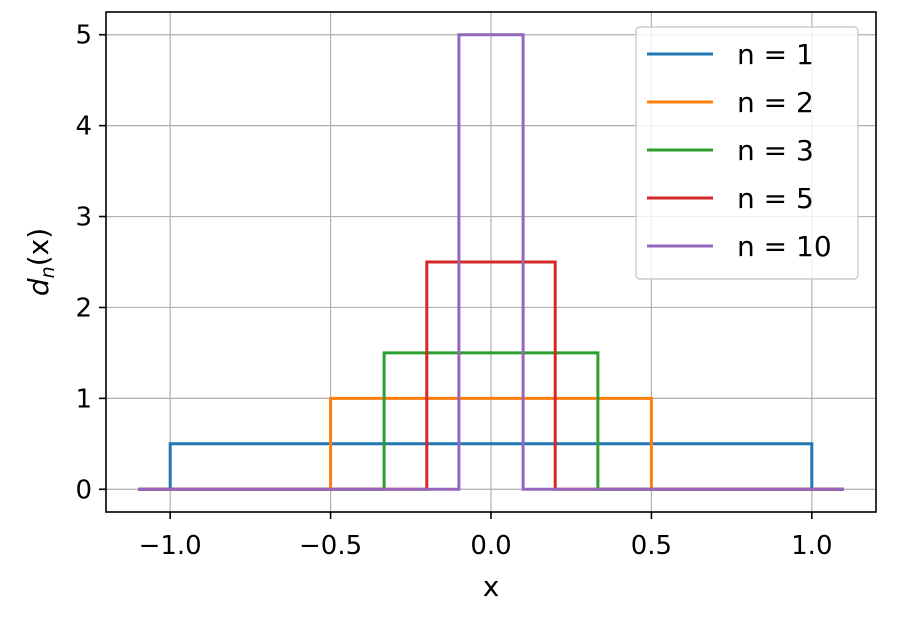 This screenshot has width=902, height=624. I want to click on y-tick-label: 4, so click(83, 127).